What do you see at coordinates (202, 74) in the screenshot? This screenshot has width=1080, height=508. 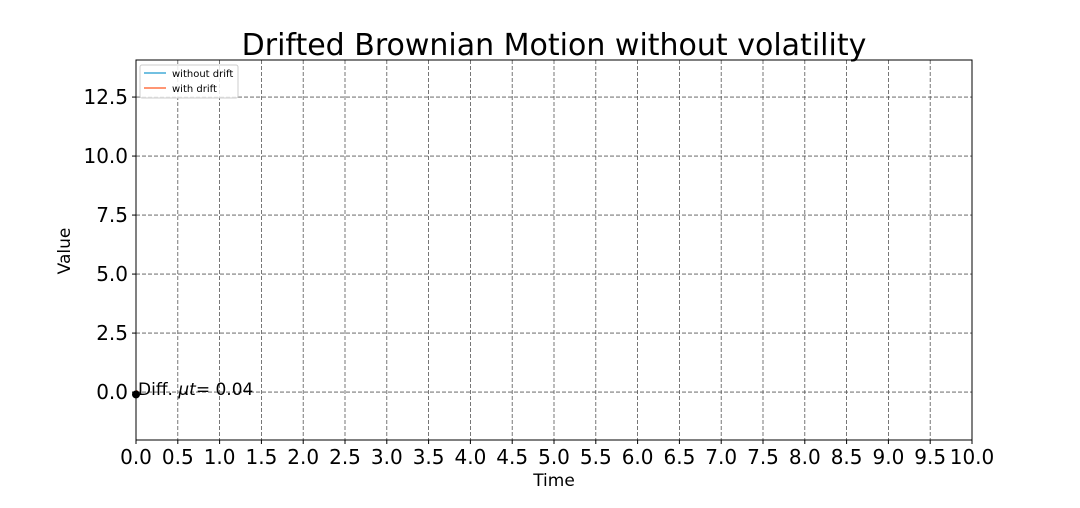 I see `legend-label-without-drift: without drift` at bounding box center [202, 74].